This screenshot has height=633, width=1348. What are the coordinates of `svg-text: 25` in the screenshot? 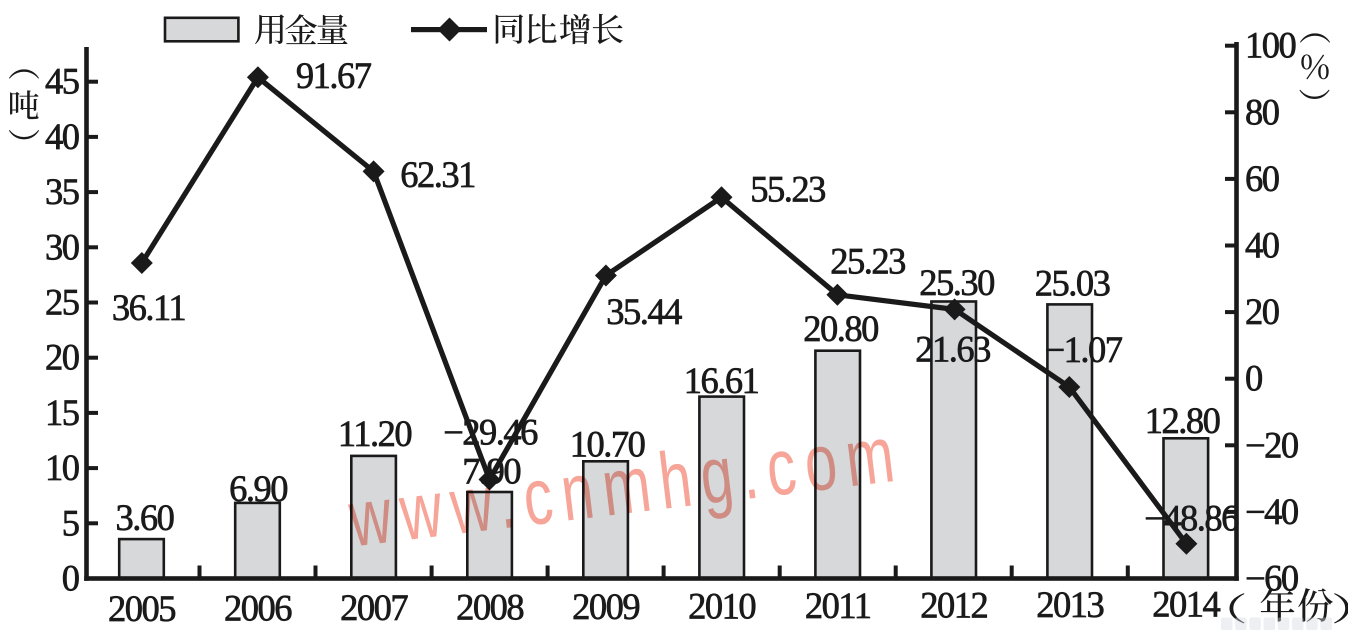 It's located at (62, 302).